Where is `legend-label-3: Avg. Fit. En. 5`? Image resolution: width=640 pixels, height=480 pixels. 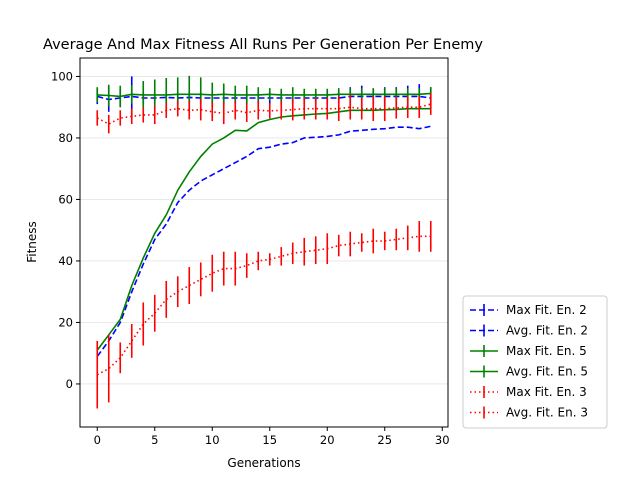
legend-label-3: Avg. Fit. En. 5 is located at coordinates (547, 372).